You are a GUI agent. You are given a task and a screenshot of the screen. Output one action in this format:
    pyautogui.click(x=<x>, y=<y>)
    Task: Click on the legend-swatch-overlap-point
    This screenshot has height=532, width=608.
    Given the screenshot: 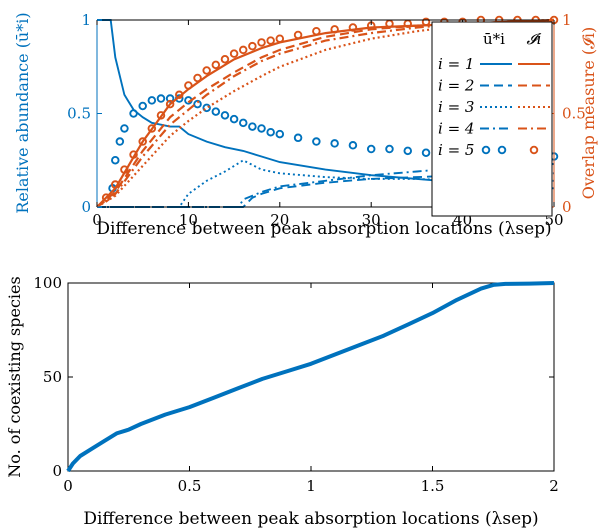 What is the action you would take?
    pyautogui.click(x=534, y=150)
    